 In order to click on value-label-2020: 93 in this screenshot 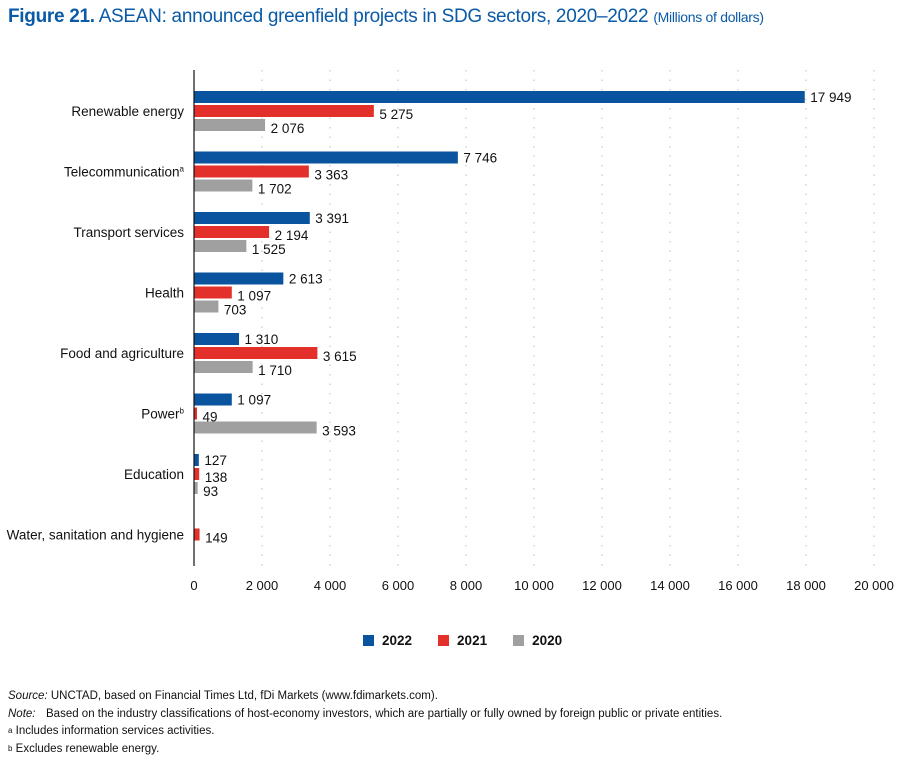, I will do `click(210, 491)`.